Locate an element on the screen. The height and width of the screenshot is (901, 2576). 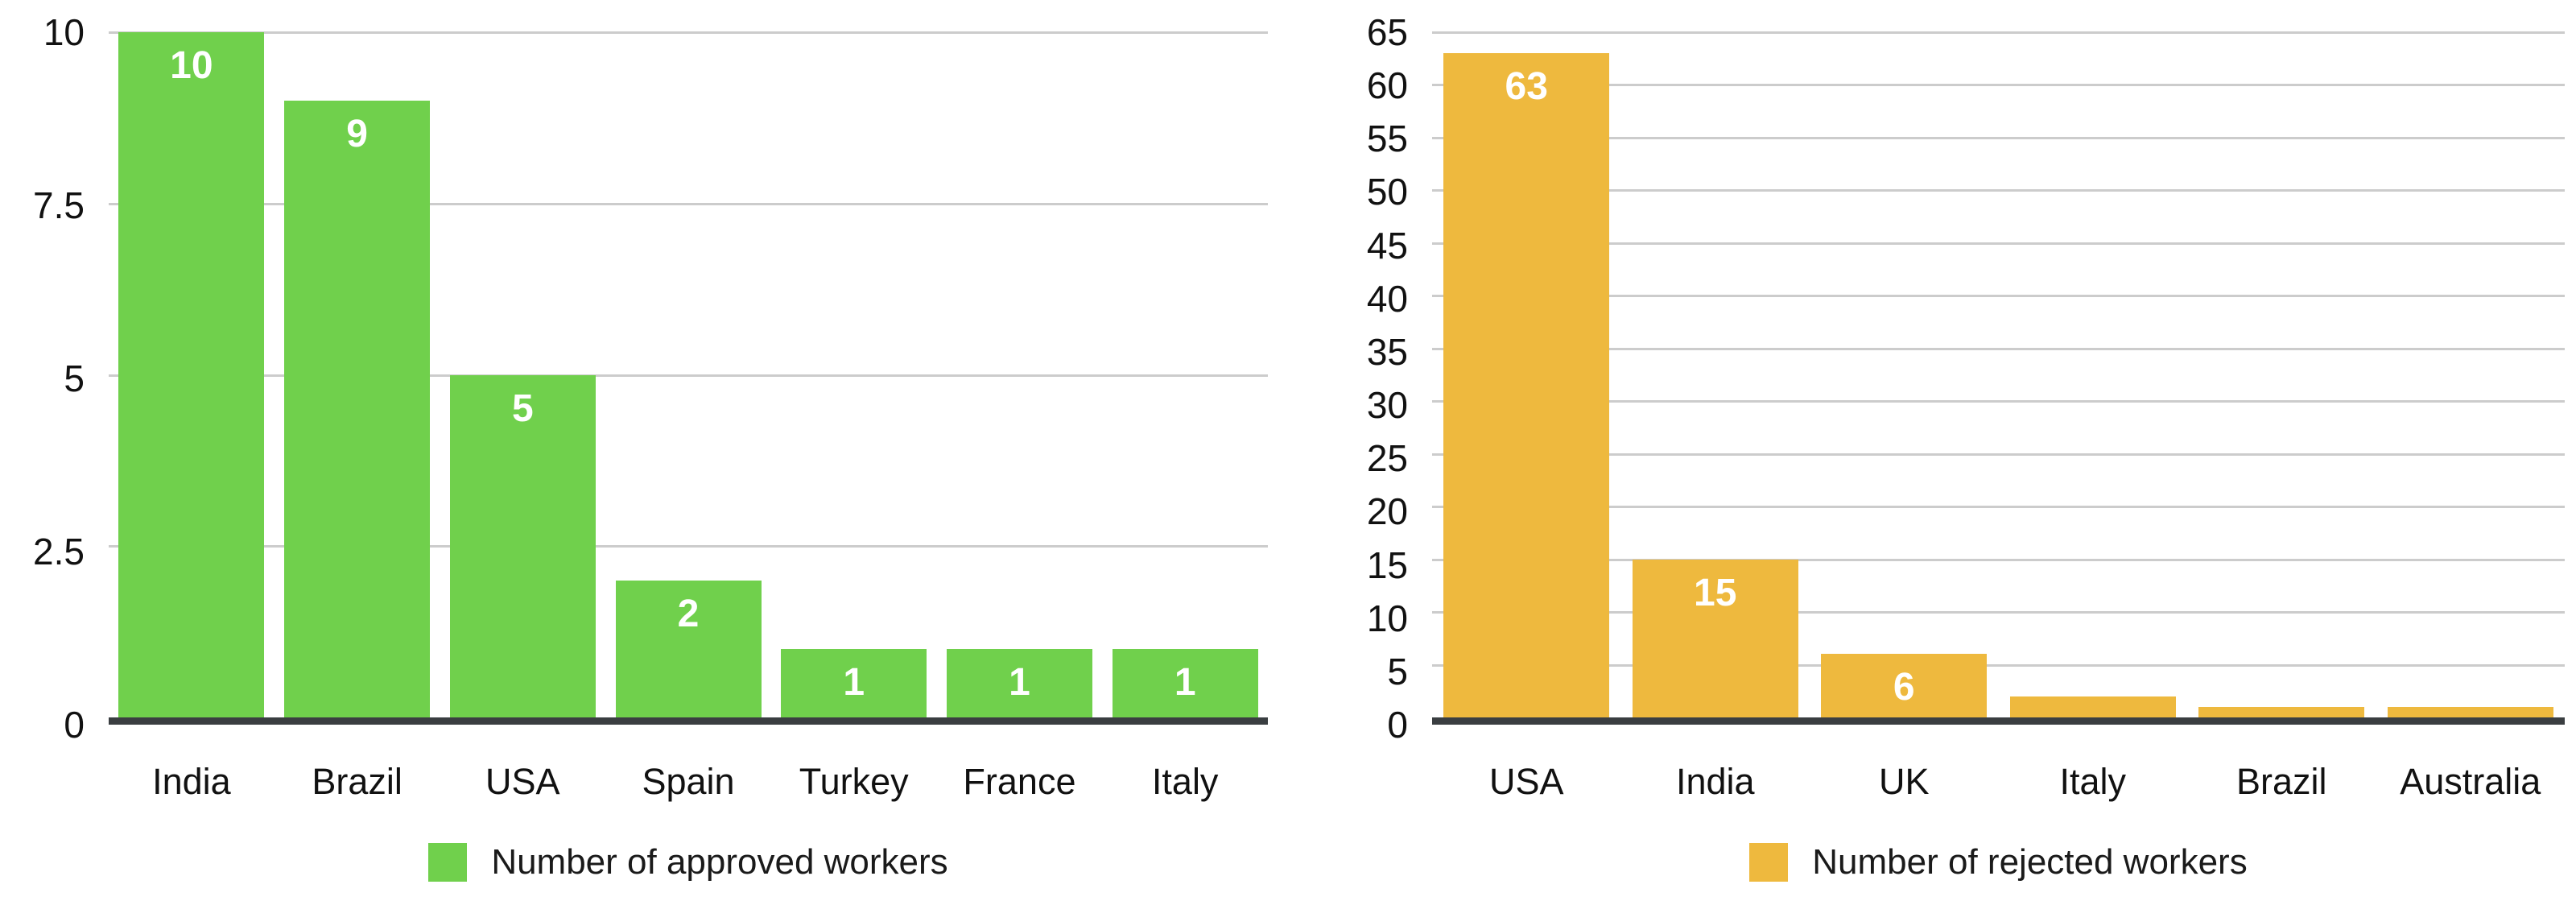
bar-slot-uk: 6 is located at coordinates (1904, 374).